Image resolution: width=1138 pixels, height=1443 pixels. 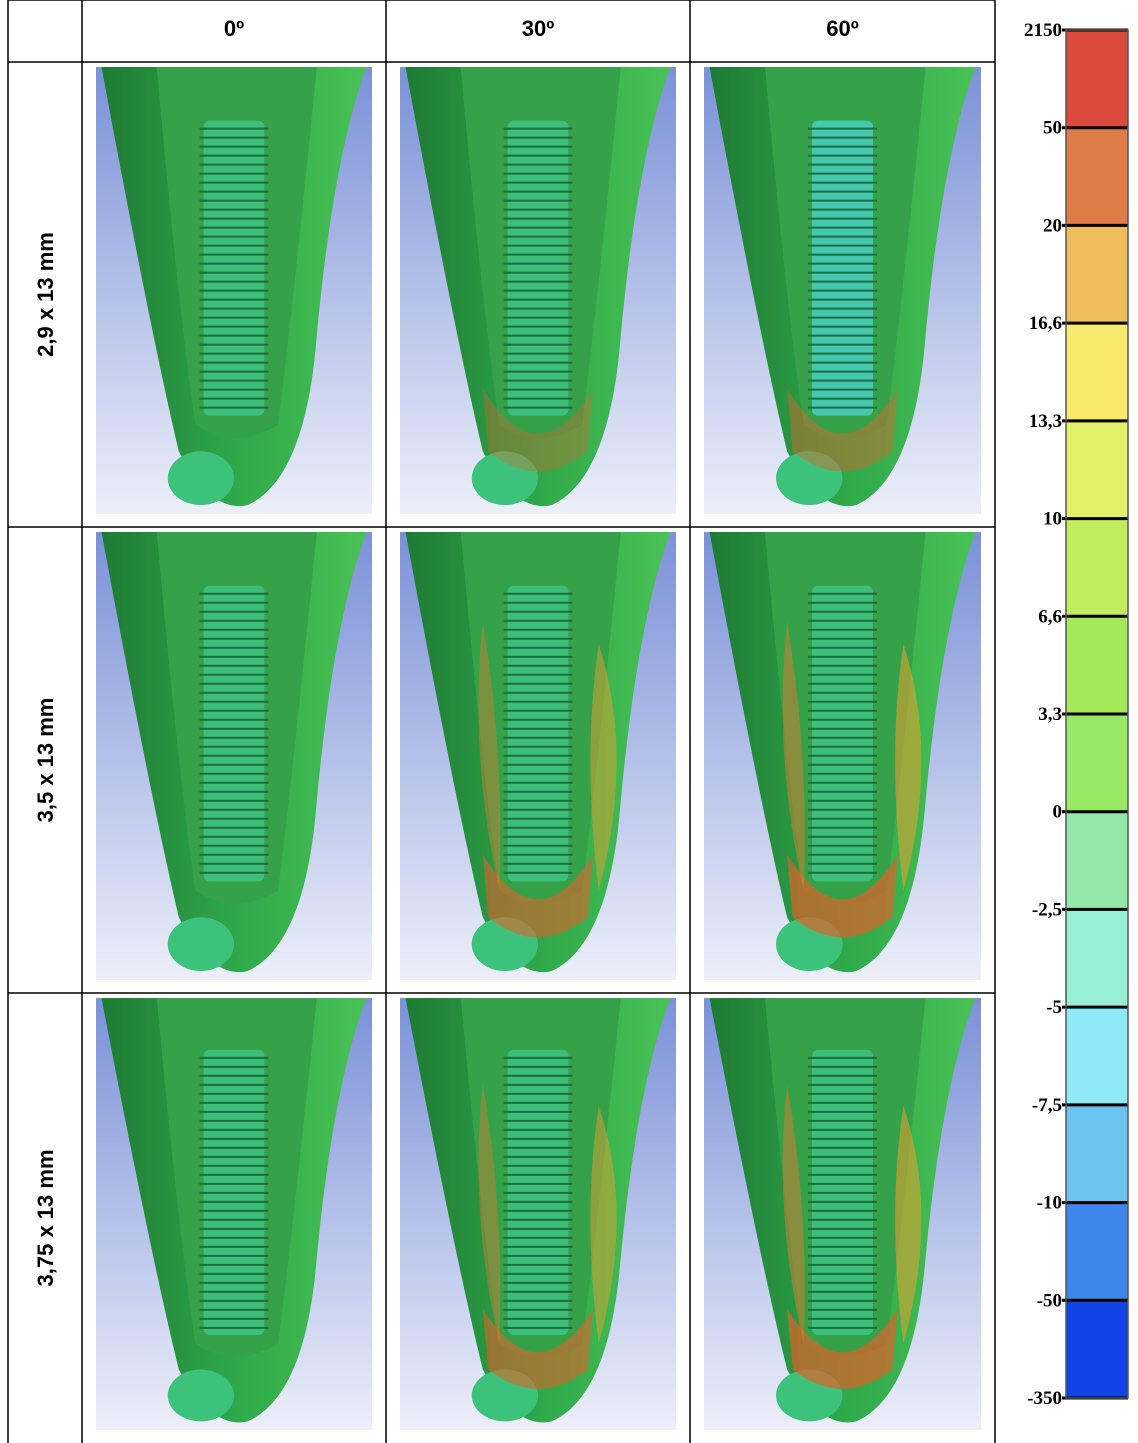 What do you see at coordinates (1052, 519) in the screenshot?
I see `scale-label: 10` at bounding box center [1052, 519].